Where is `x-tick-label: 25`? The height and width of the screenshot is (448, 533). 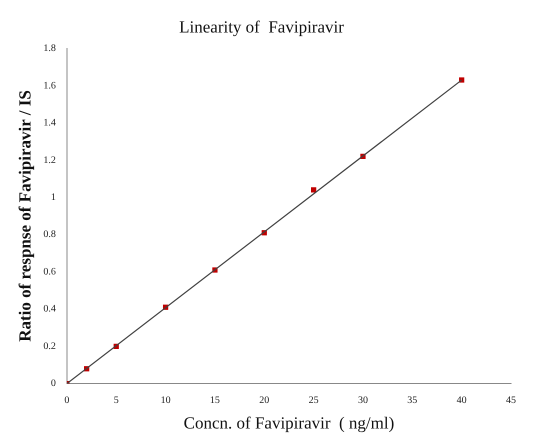
x-tick-label: 25 is located at coordinates (313, 400).